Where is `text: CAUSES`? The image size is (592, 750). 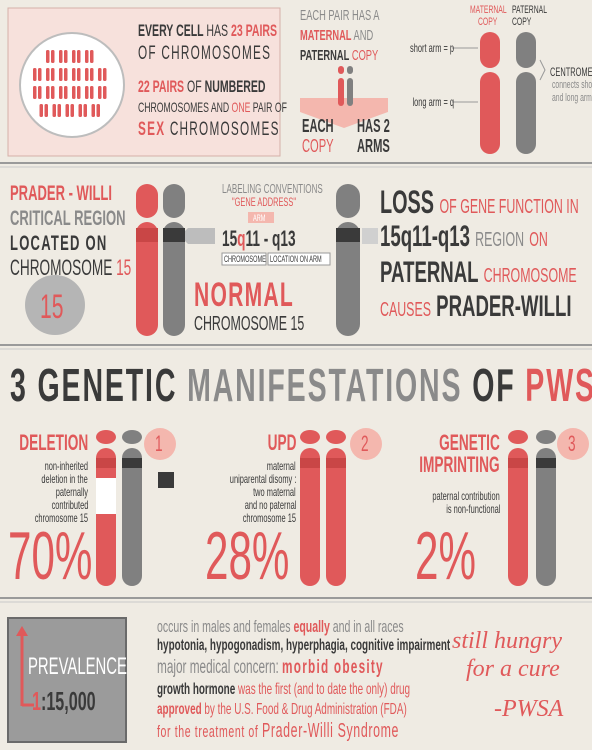
text: CAUSES is located at coordinates (405, 310).